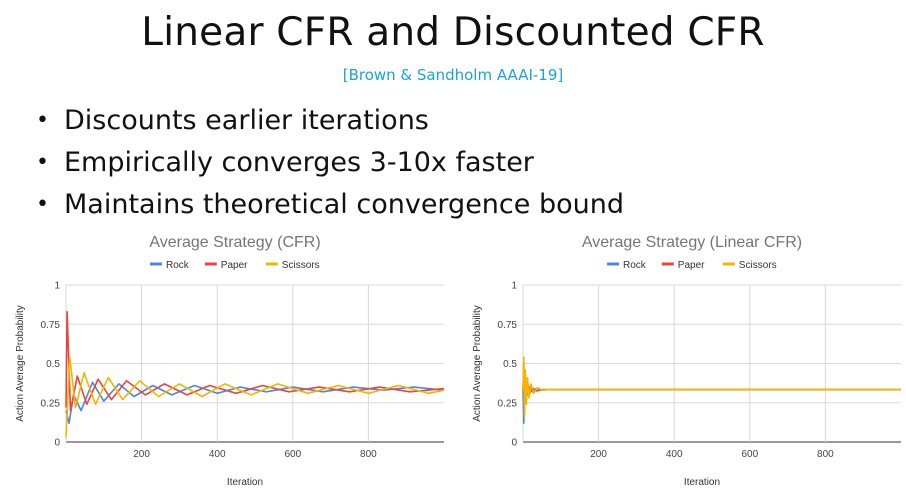 This screenshot has width=906, height=497. Describe the element at coordinates (453, 32) in the screenshot. I see `slide-title: Linear CFR and Discounted CFR` at that location.